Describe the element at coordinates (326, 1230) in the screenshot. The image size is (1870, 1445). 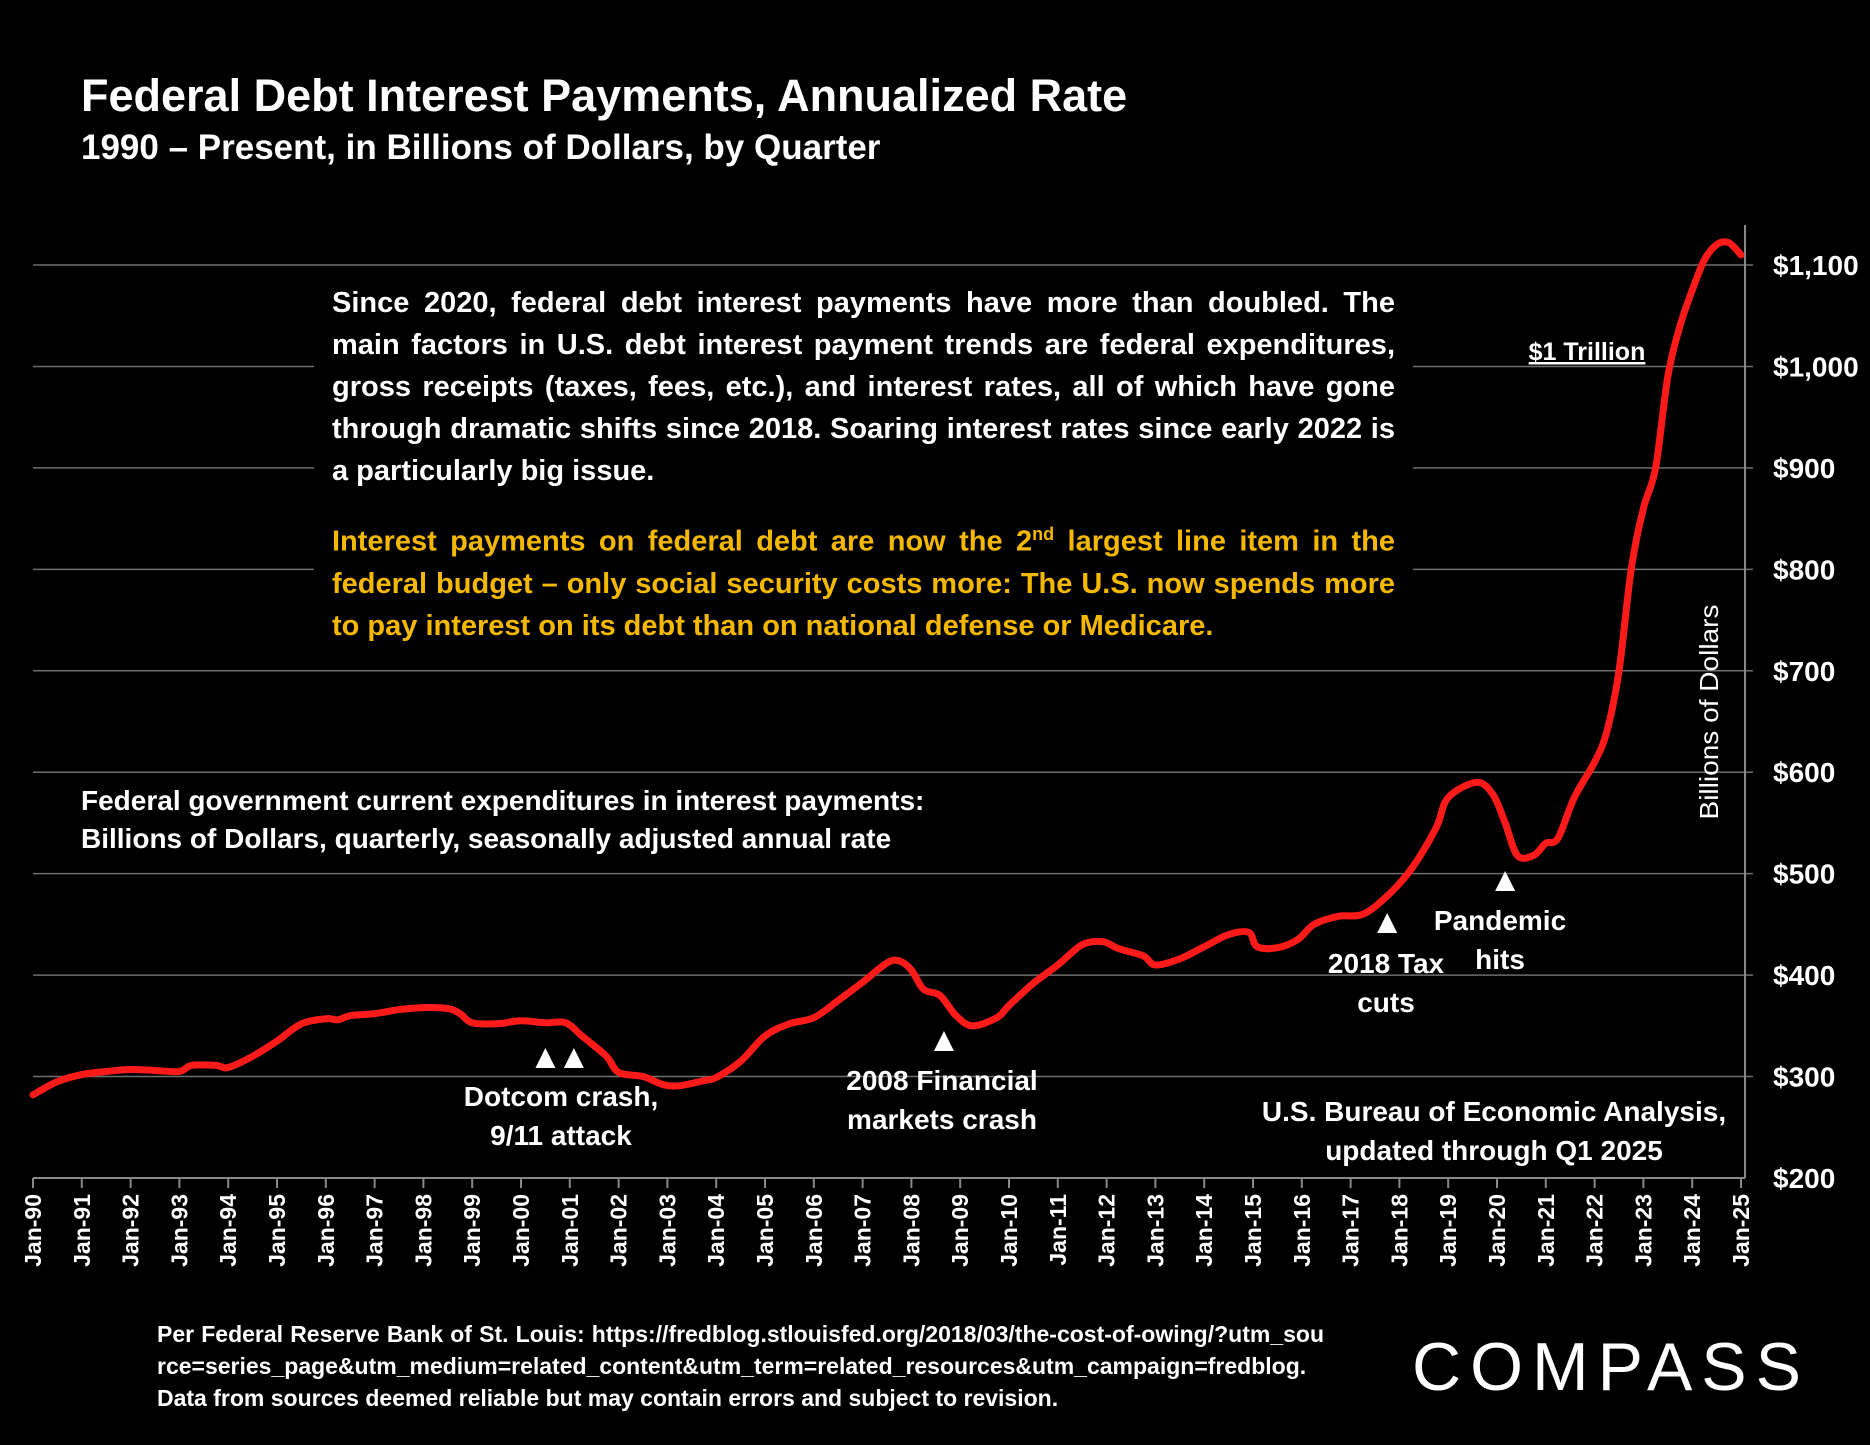
I see `x-tick-label: Jan-96` at that location.